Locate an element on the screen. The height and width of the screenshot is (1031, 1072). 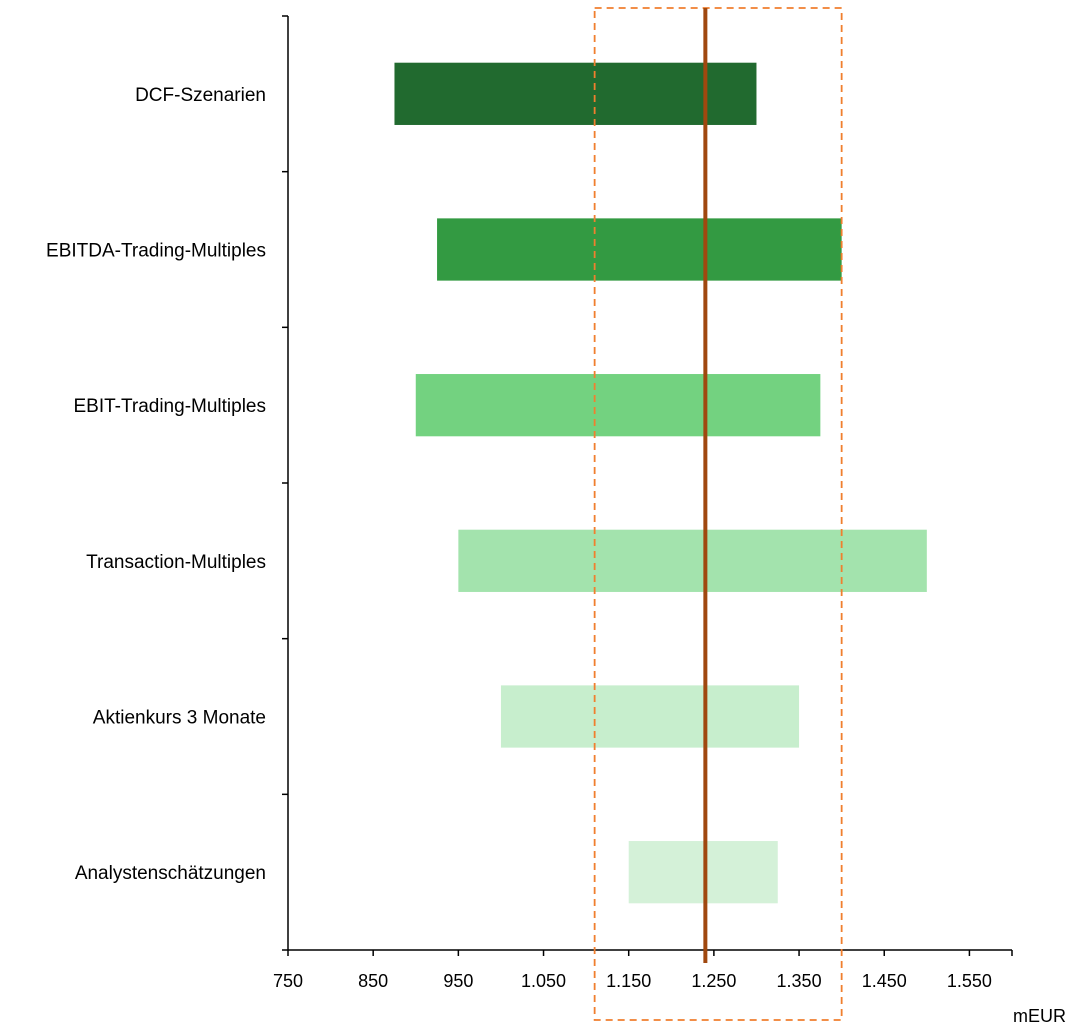
x-tick-labels-group: 750 850 950 1.050 1.150 1.250 1.350 1.450 1.550 is located at coordinates (632, 981).